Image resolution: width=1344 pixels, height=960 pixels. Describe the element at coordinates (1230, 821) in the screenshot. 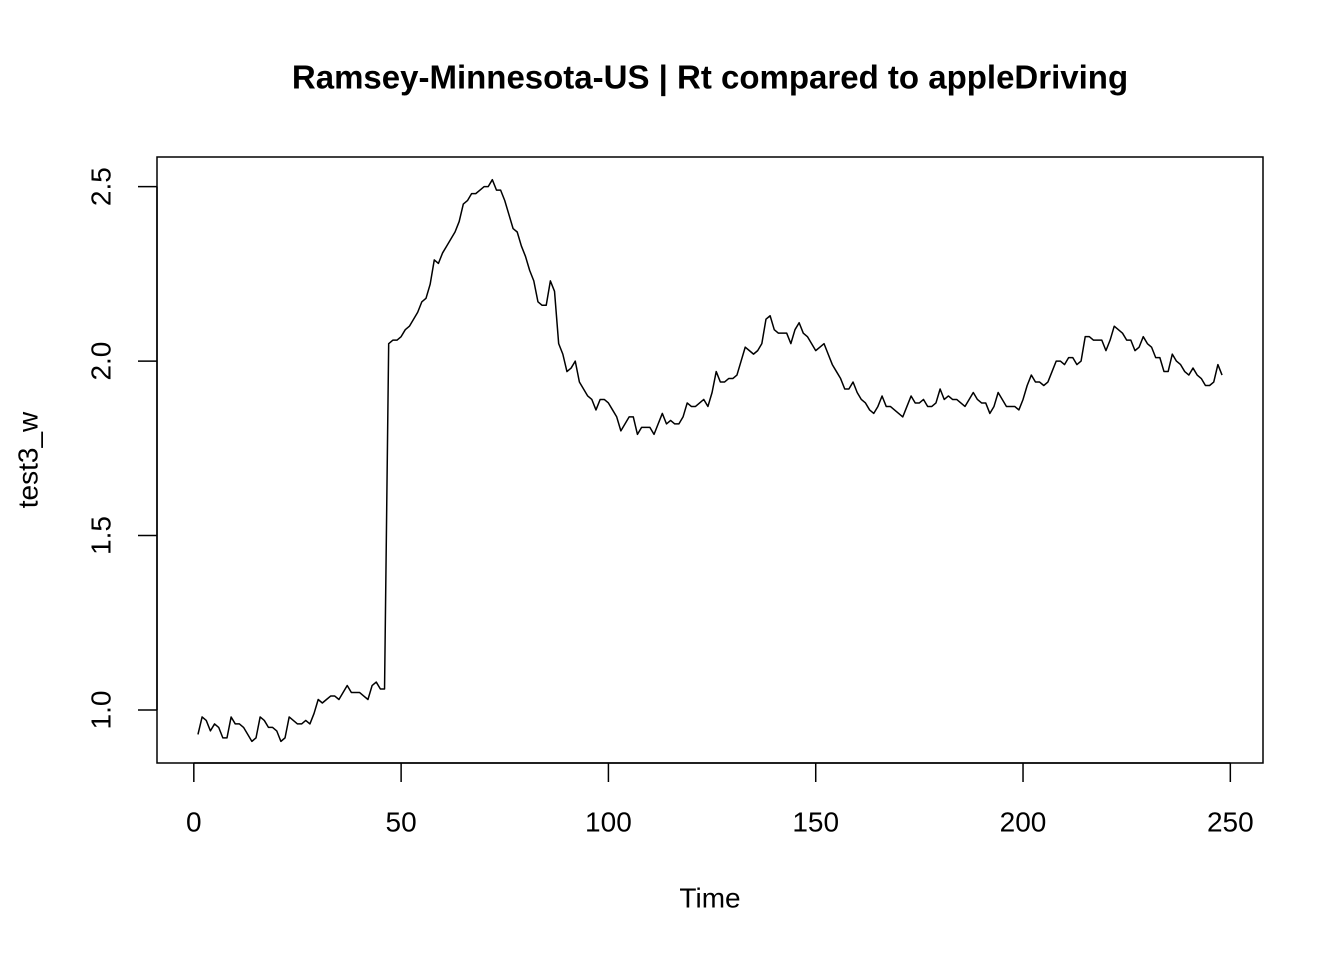

I see `x-tick-label: 250` at that location.